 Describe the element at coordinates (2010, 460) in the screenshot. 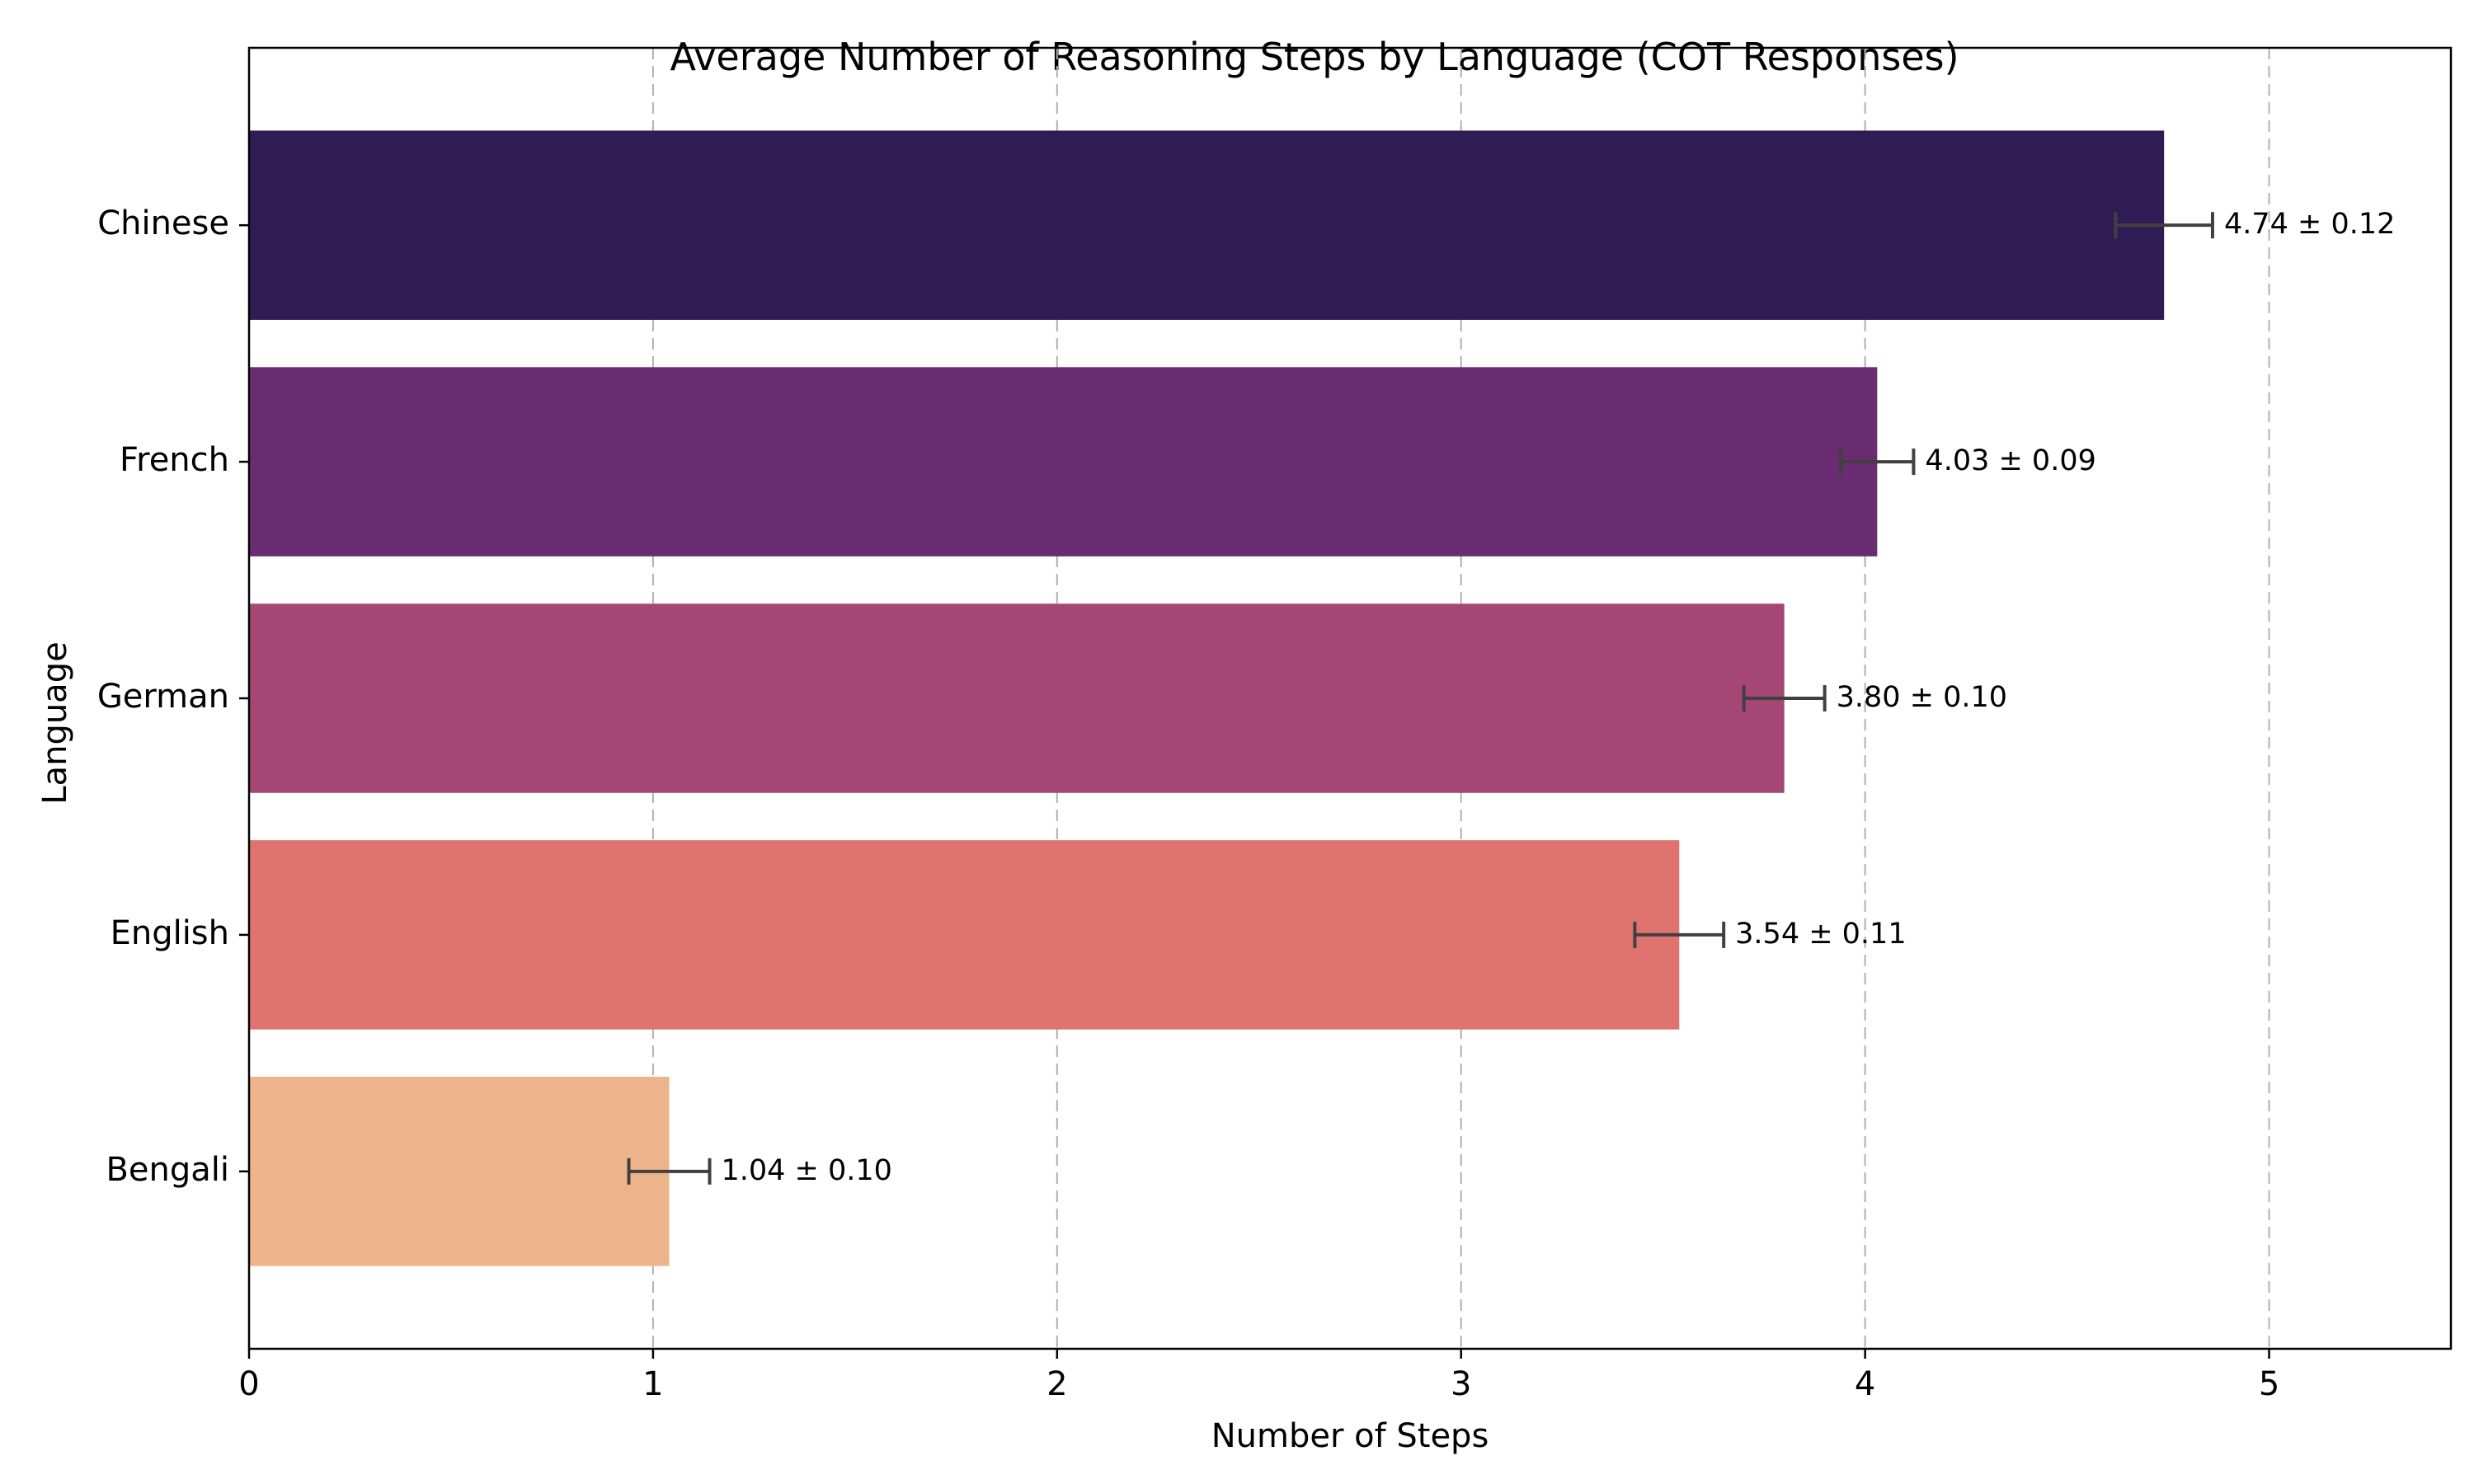

I see `value-label-french: 4.03 ± 0.09` at that location.